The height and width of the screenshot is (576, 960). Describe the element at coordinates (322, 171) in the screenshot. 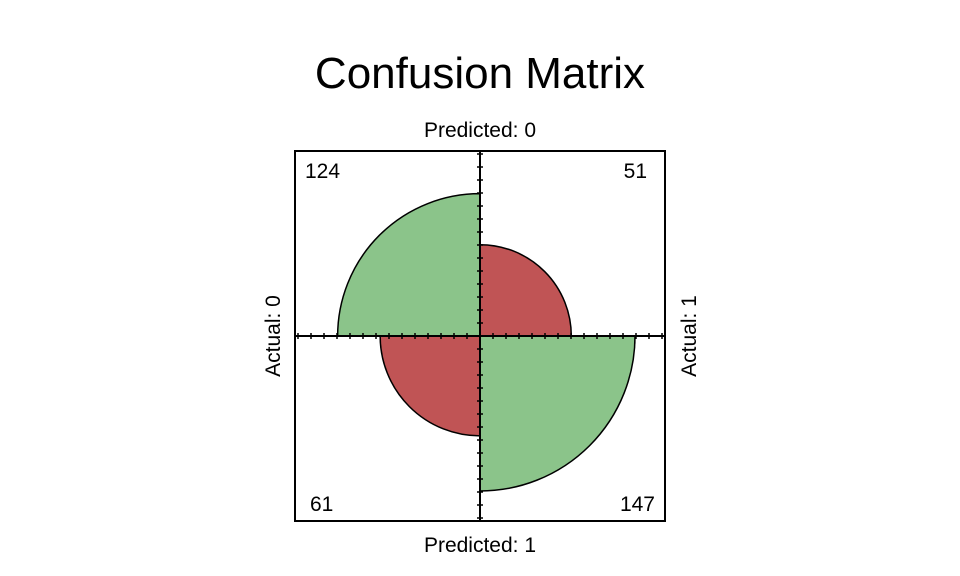

I see `count-top-left: 124` at that location.